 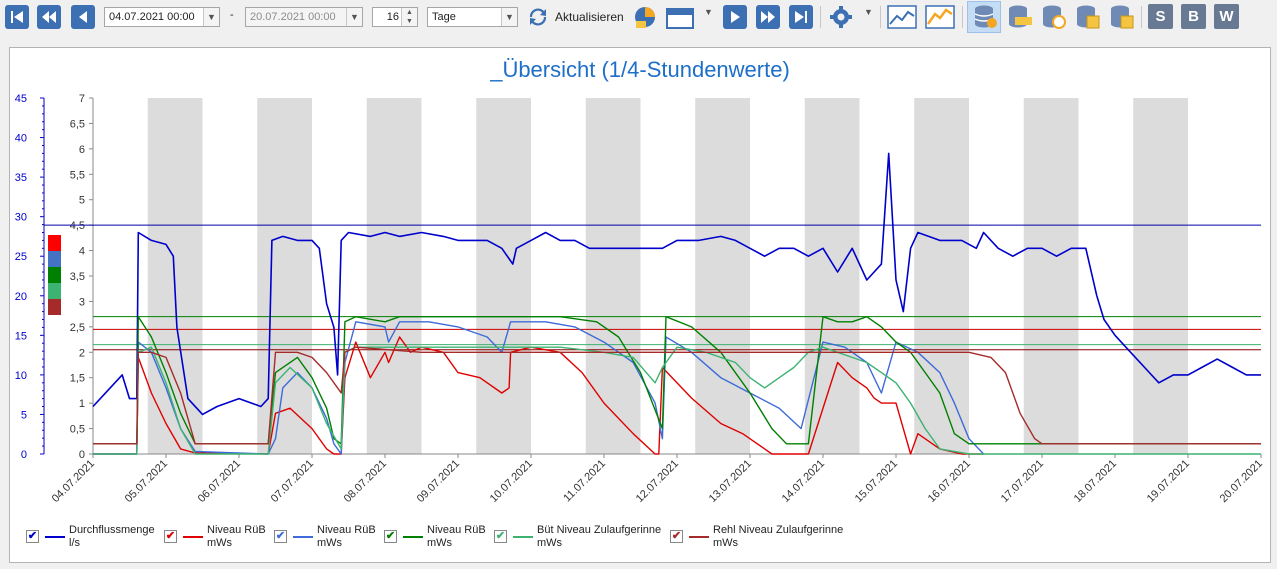 I want to click on x-tick-label: 08.07.2021, so click(x=365, y=481).